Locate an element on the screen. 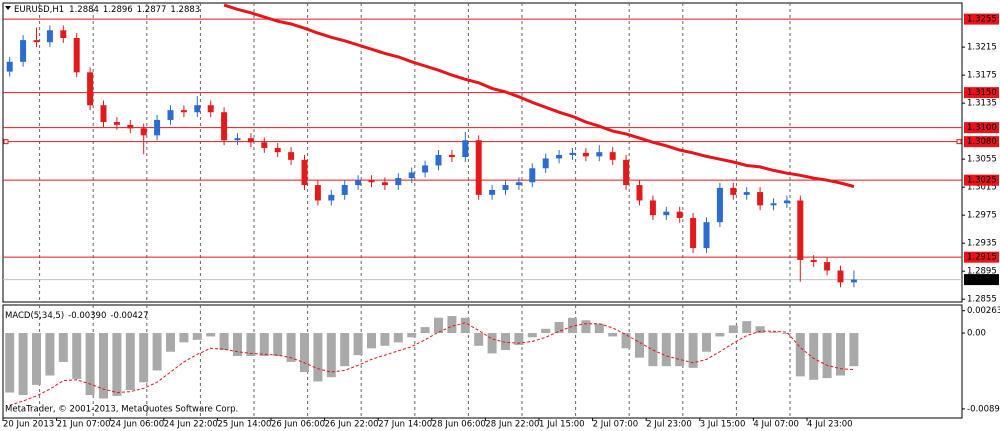 This screenshot has height=431, width=1000. level-label: 1.3025 is located at coordinates (982, 181).